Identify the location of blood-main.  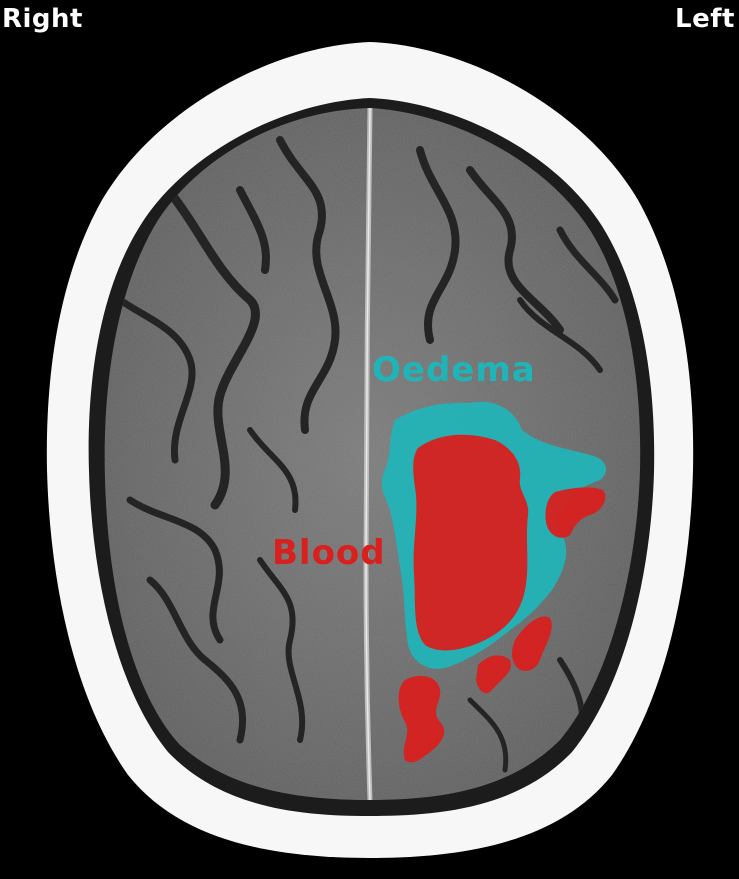
(471, 542).